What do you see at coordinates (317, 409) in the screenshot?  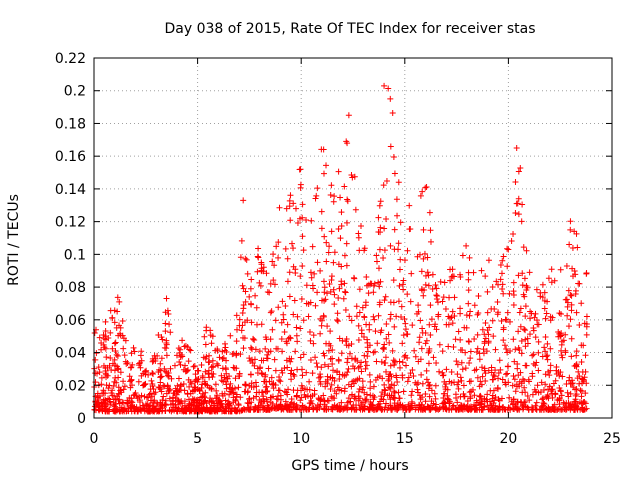 I see `data-point-1921` at bounding box center [317, 409].